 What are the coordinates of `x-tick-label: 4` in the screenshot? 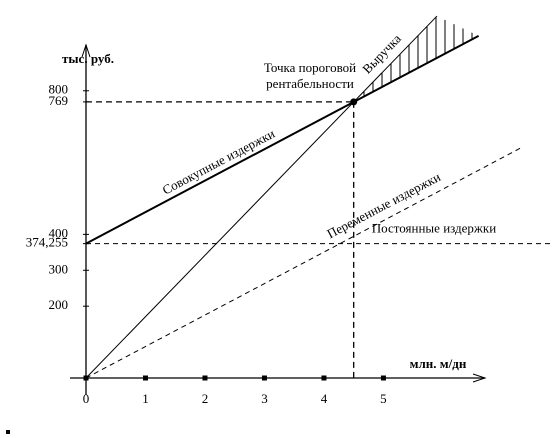 It's located at (324, 398).